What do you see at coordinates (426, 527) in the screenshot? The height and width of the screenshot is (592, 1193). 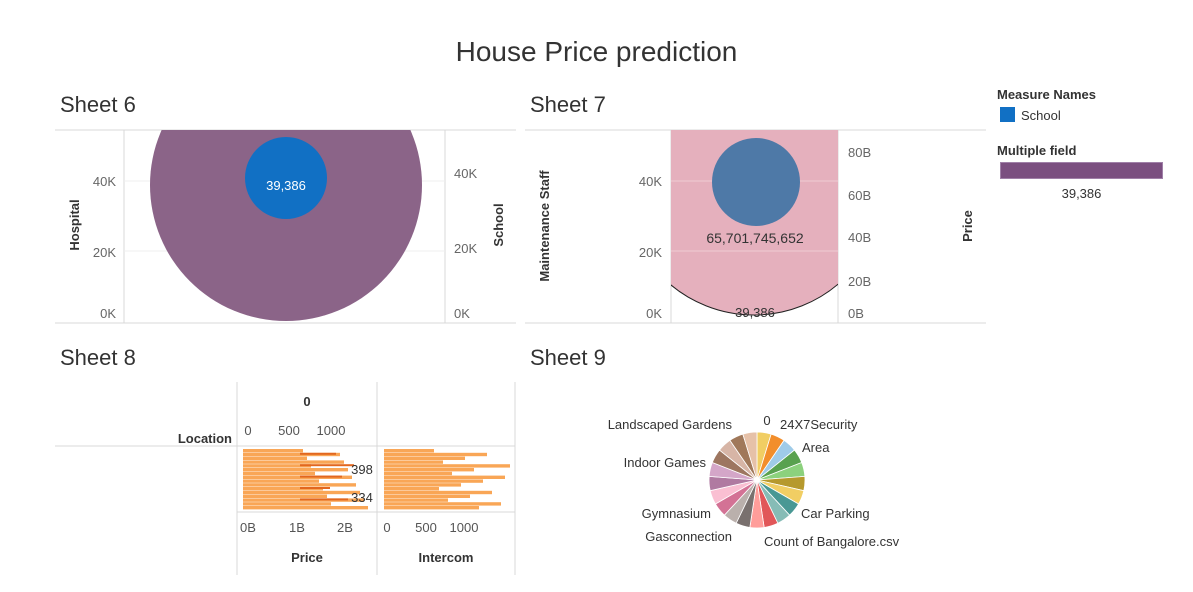 I see `sheet-8-intercom-tick: 500` at bounding box center [426, 527].